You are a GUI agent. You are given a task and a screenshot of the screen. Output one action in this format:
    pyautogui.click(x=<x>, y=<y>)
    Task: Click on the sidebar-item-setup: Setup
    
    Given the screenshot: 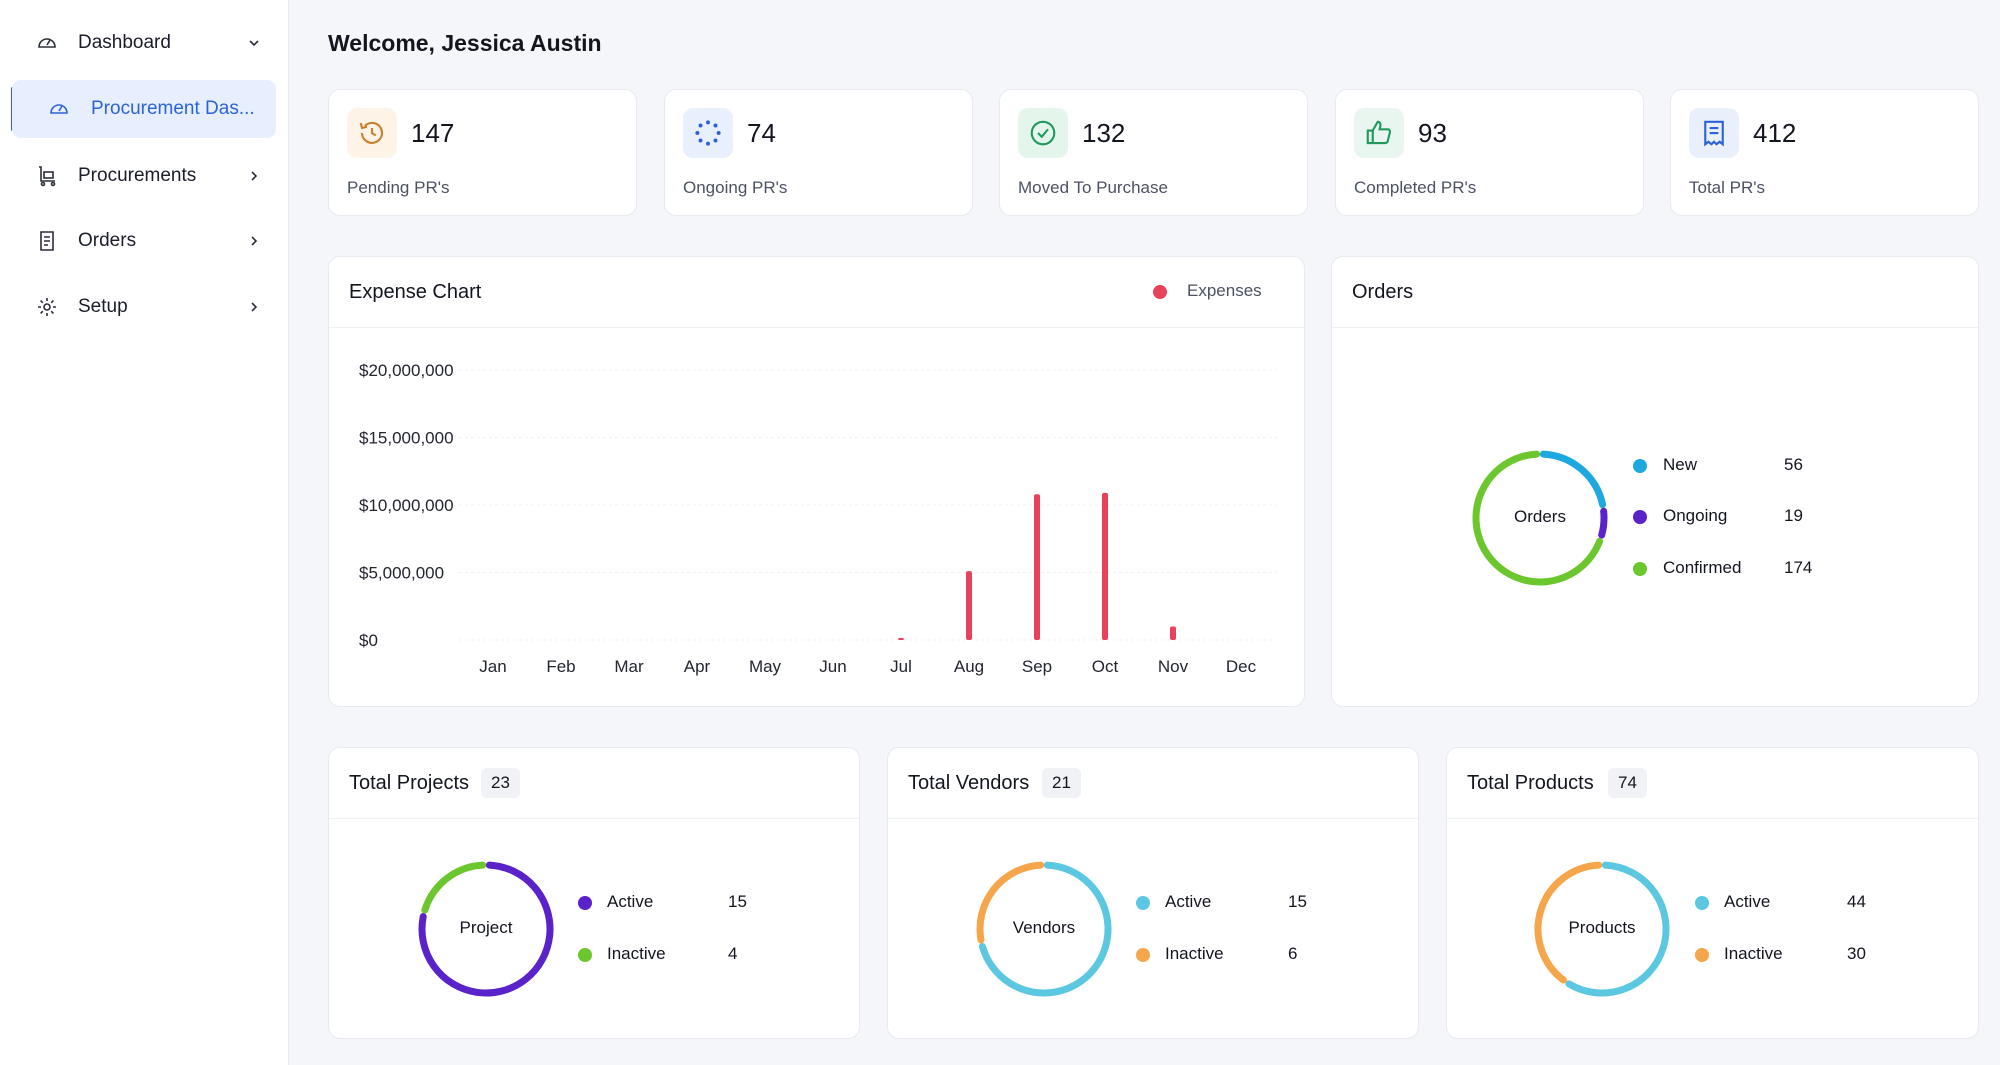 What is the action you would take?
    pyautogui.click(x=144, y=307)
    